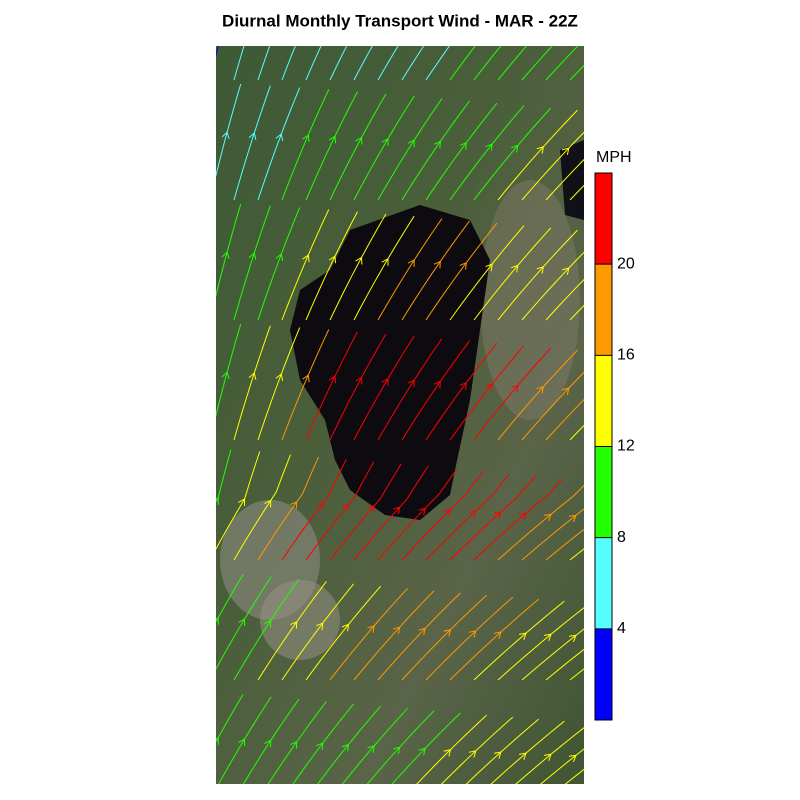 The width and height of the screenshot is (800, 800). What do you see at coordinates (626, 355) in the screenshot?
I see `colorbar-tick-label: 16` at bounding box center [626, 355].